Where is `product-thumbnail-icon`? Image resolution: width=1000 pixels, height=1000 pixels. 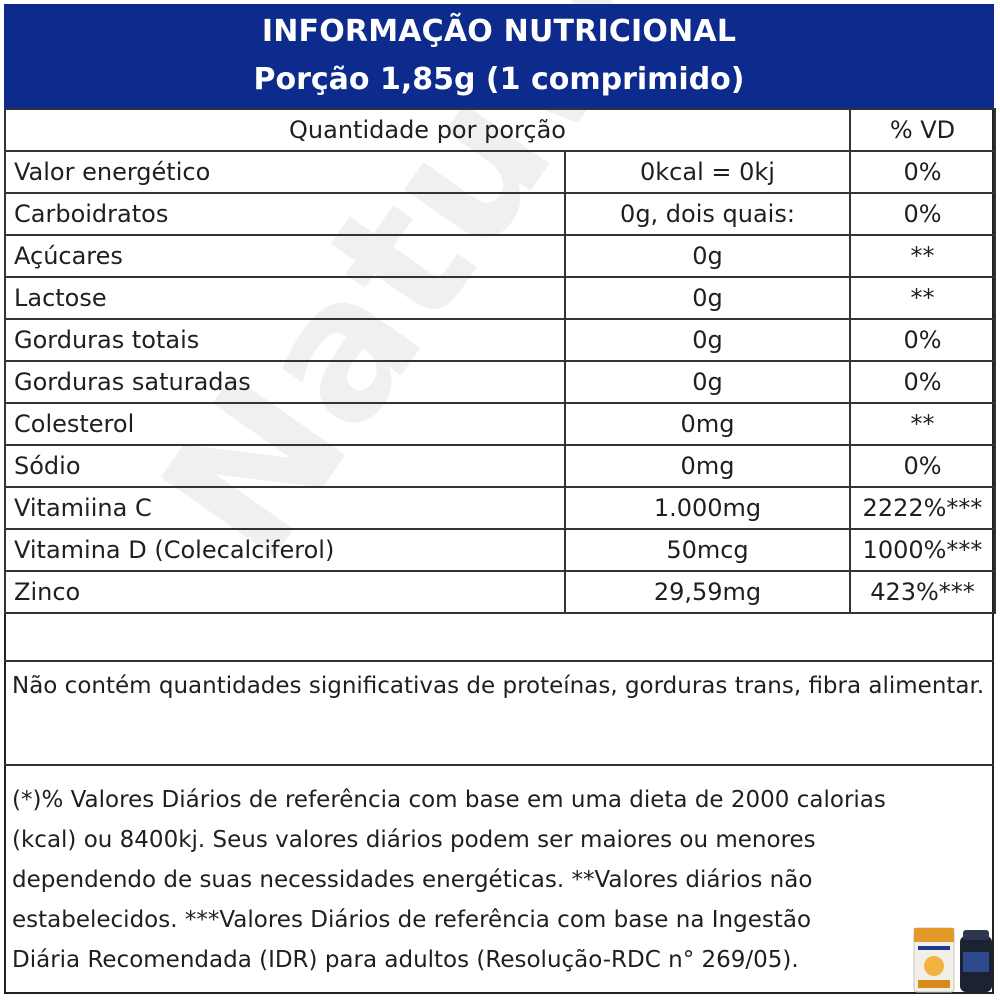 product-thumbnail-icon is located at coordinates (952, 960).